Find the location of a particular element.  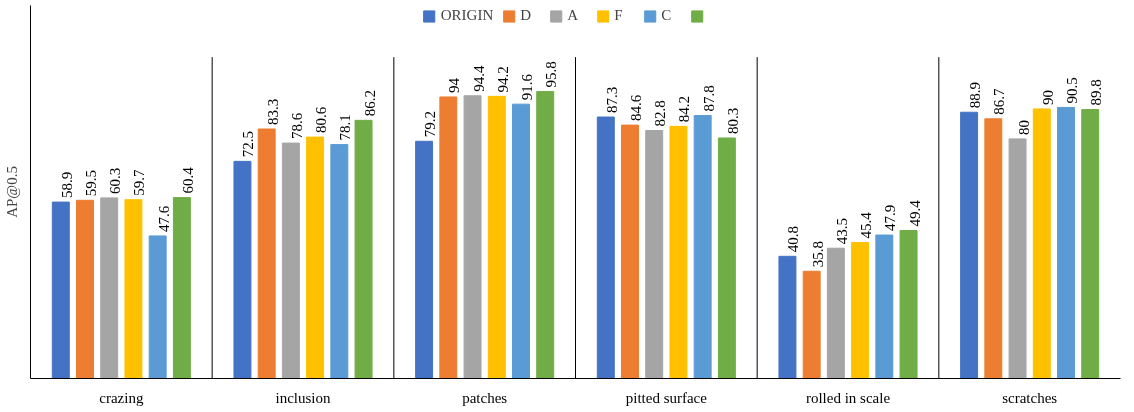

x-tick-label: pitted surface is located at coordinates (666, 397).